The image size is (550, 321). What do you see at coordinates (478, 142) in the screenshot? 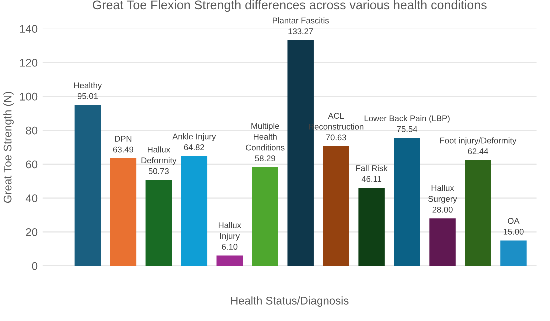
I see `x-tick-label: Foot injury/Deformity` at bounding box center [478, 142].